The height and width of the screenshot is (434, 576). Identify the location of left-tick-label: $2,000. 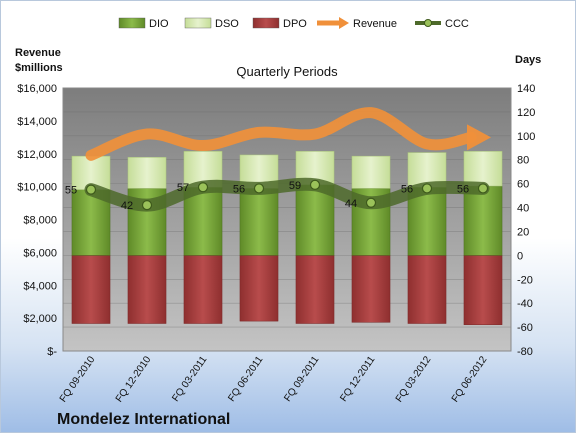
(40, 319).